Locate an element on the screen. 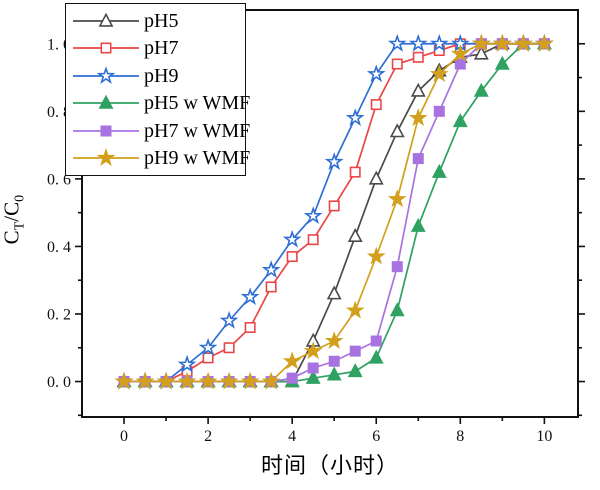 The width and height of the screenshot is (600, 490). x-axis-tick-label: 4 is located at coordinates (292, 436).